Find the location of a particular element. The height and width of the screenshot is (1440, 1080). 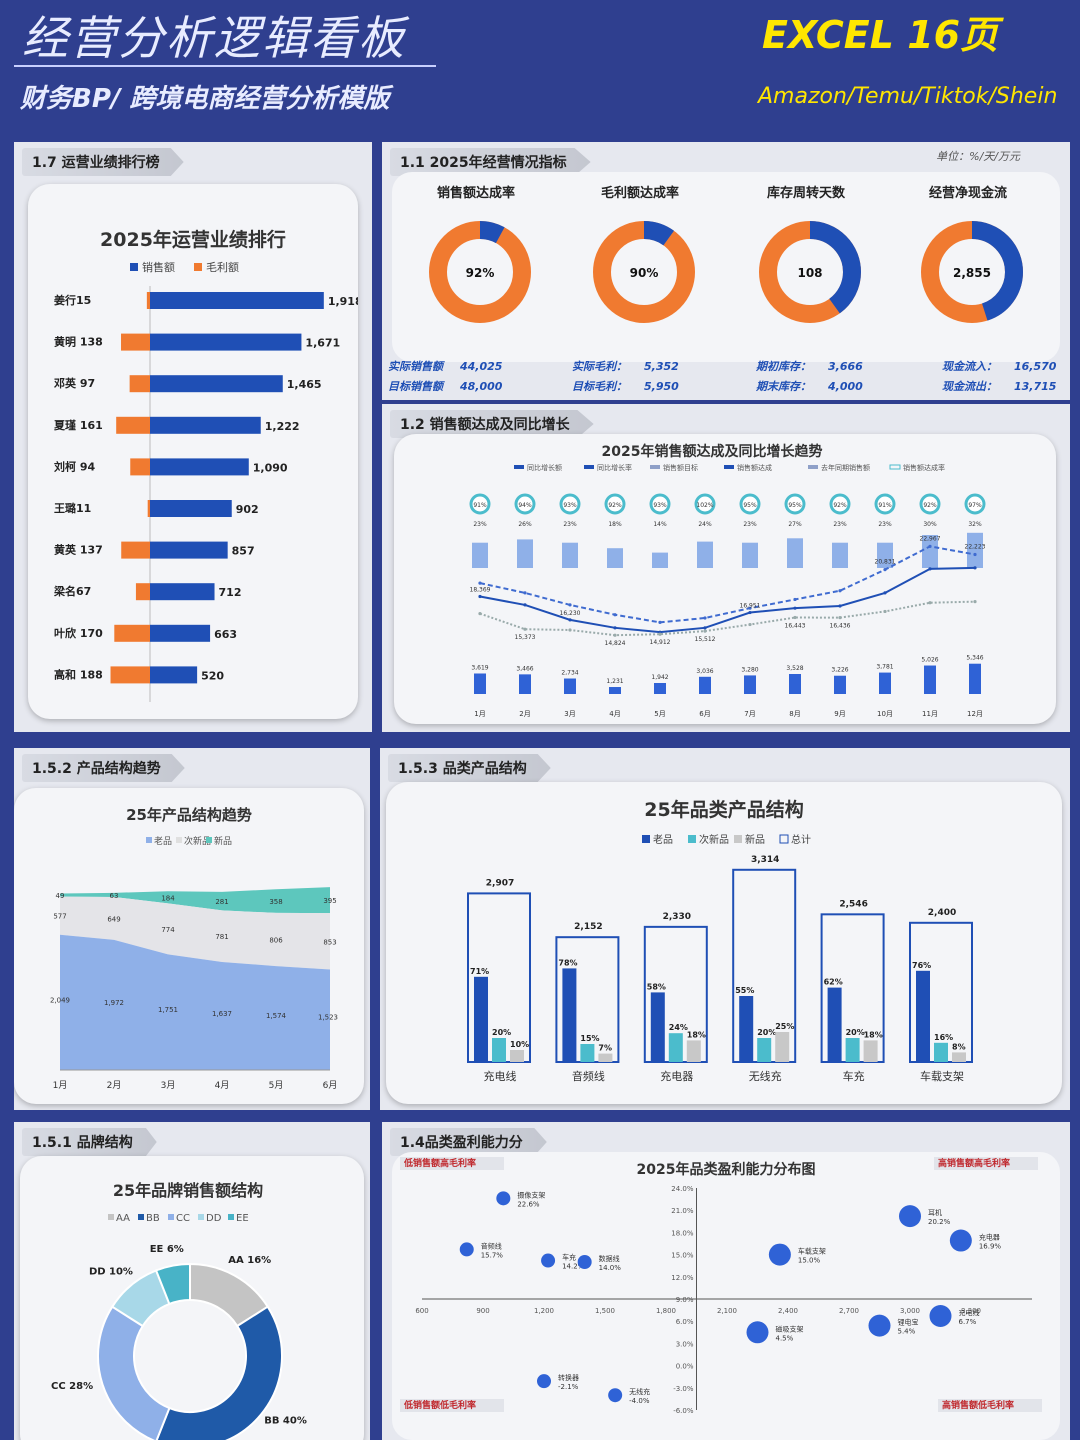

x-tick-label: 2,100 is located at coordinates (727, 1311).